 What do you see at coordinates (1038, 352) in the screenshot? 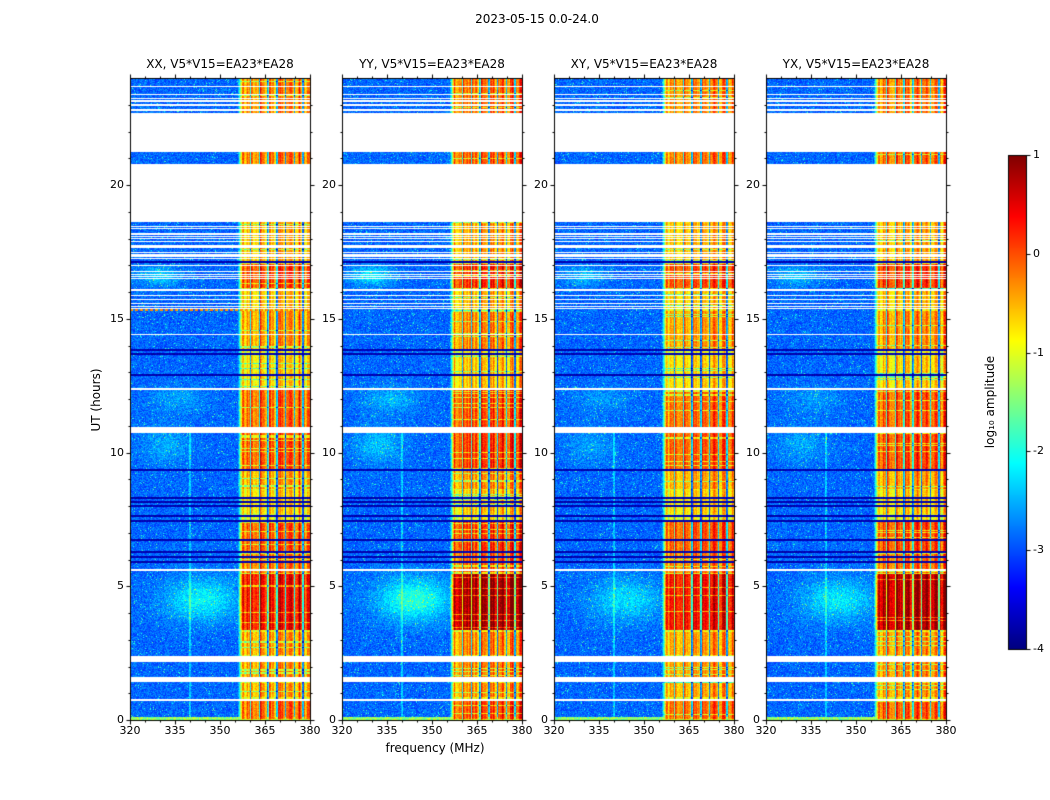
I see `colorbar-tick-label: -1` at bounding box center [1038, 352].